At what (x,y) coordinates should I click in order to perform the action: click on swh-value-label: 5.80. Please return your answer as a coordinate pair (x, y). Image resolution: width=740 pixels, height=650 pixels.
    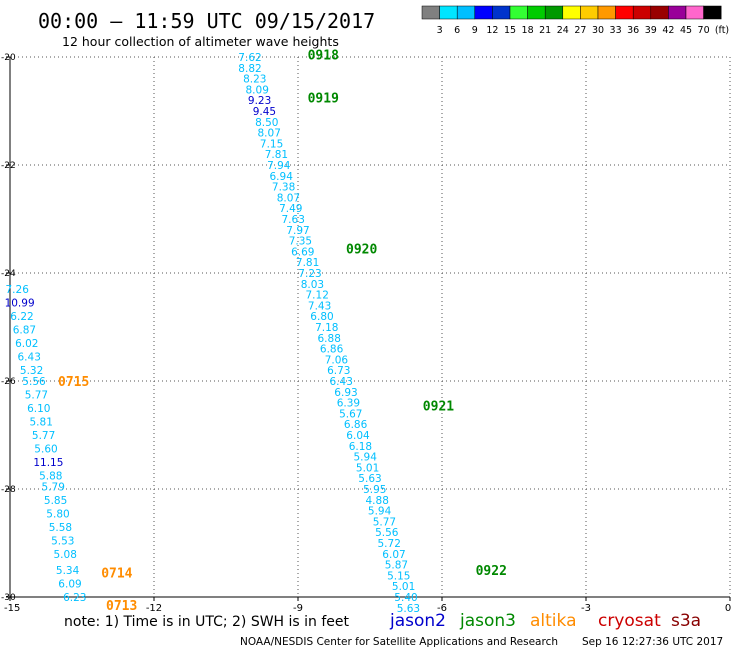
    Looking at the image, I should click on (57, 514).